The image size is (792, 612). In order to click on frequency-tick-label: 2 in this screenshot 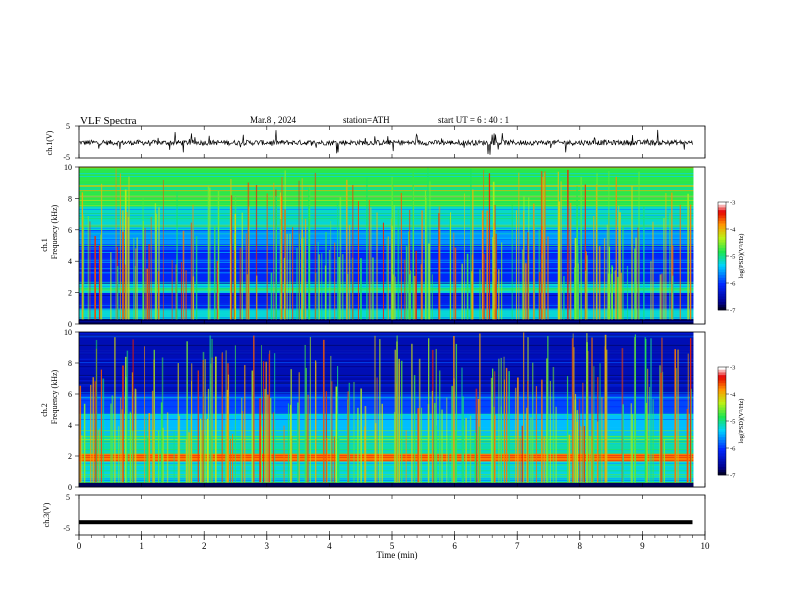, I will do `click(70, 293)`.